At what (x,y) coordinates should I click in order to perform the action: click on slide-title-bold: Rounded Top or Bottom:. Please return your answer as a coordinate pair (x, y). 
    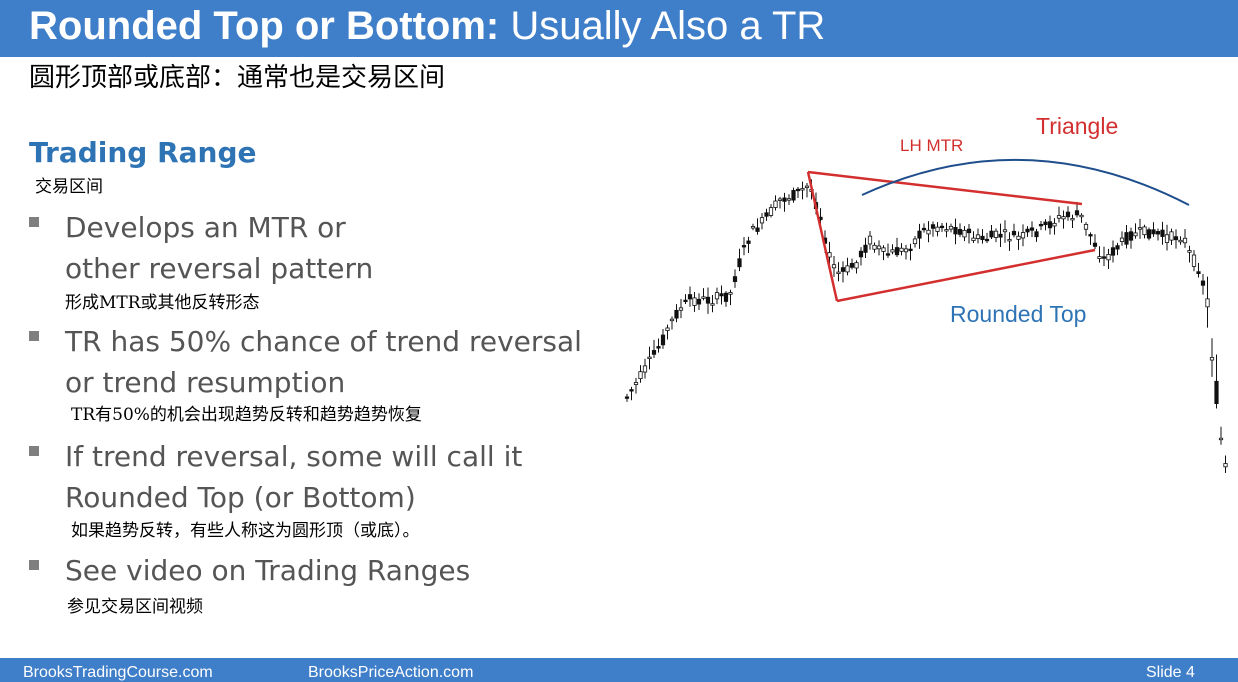
    Looking at the image, I should click on (264, 26).